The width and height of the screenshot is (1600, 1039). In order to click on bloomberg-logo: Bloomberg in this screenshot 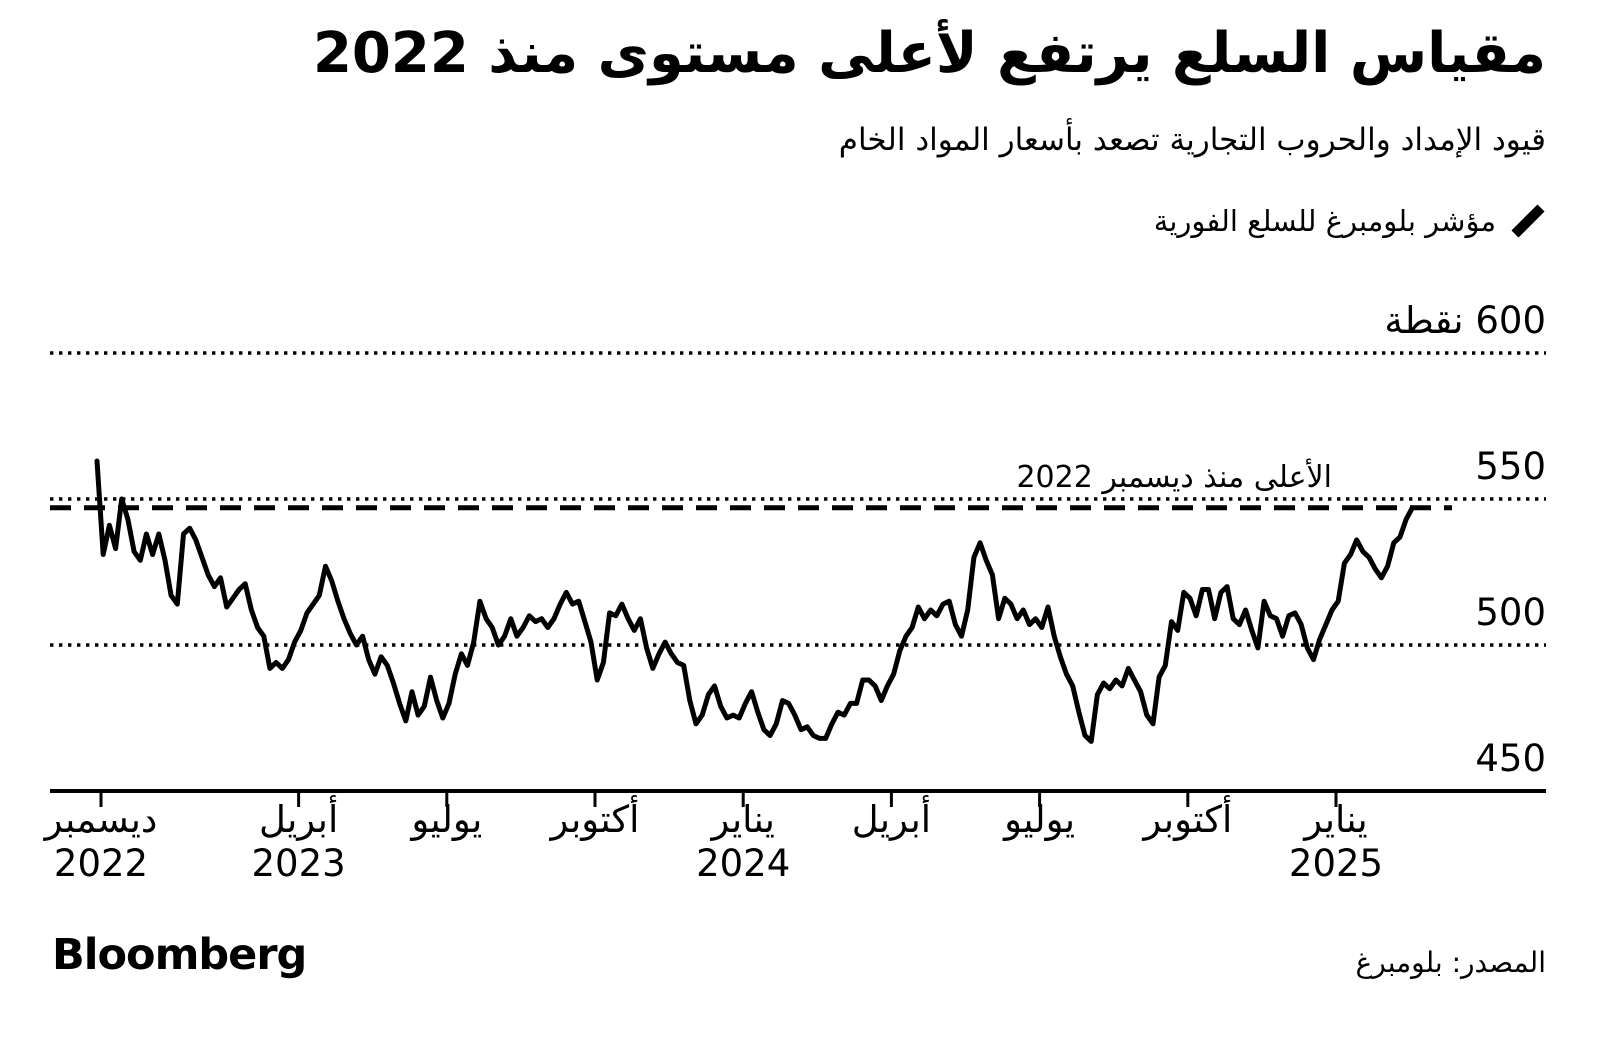, I will do `click(179, 955)`.